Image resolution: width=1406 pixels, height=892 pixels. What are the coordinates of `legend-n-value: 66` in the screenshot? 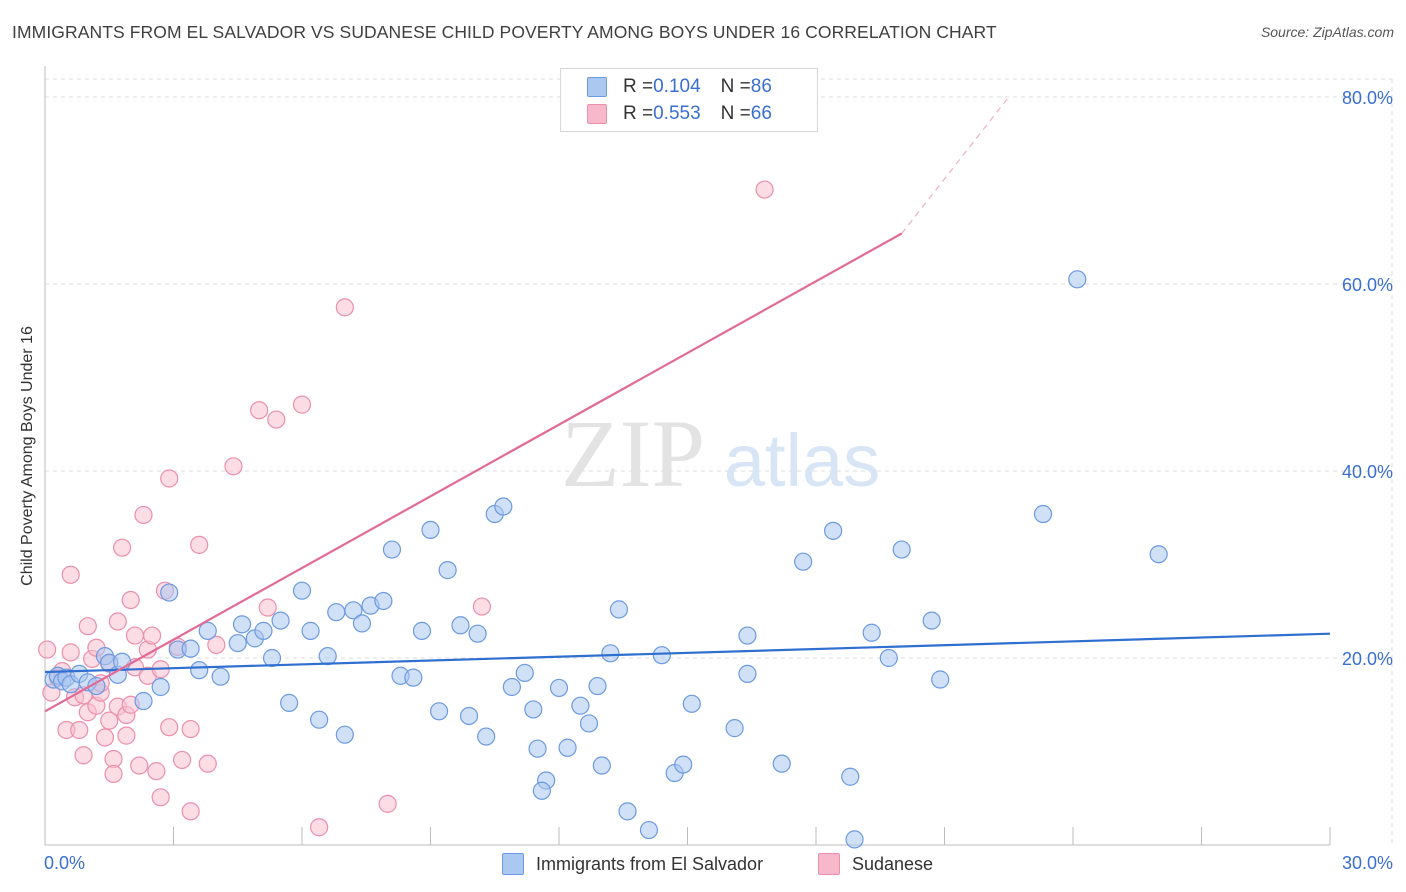 It's located at (761, 113).